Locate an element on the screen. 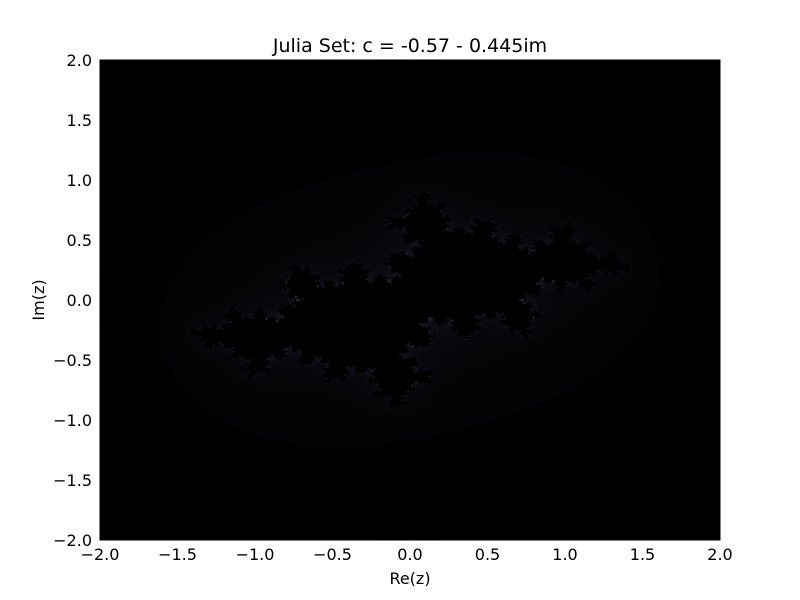 This screenshot has width=800, height=600. x-tick-label: −0.5 is located at coordinates (332, 554).